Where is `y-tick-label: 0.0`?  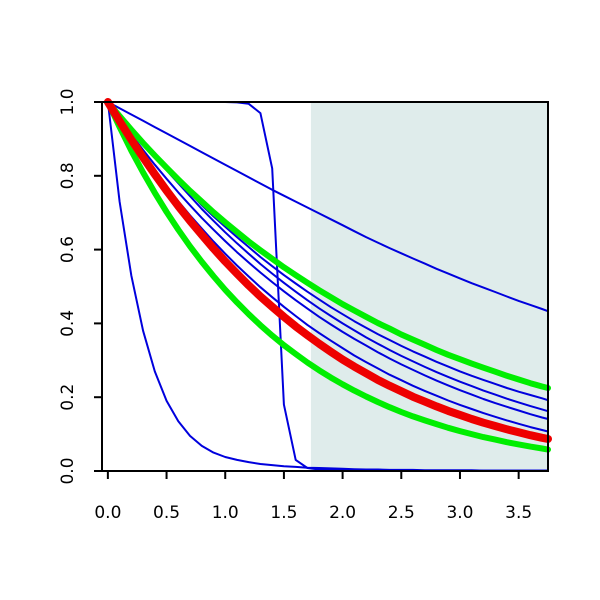 y-tick-label: 0.0 is located at coordinates (68, 470).